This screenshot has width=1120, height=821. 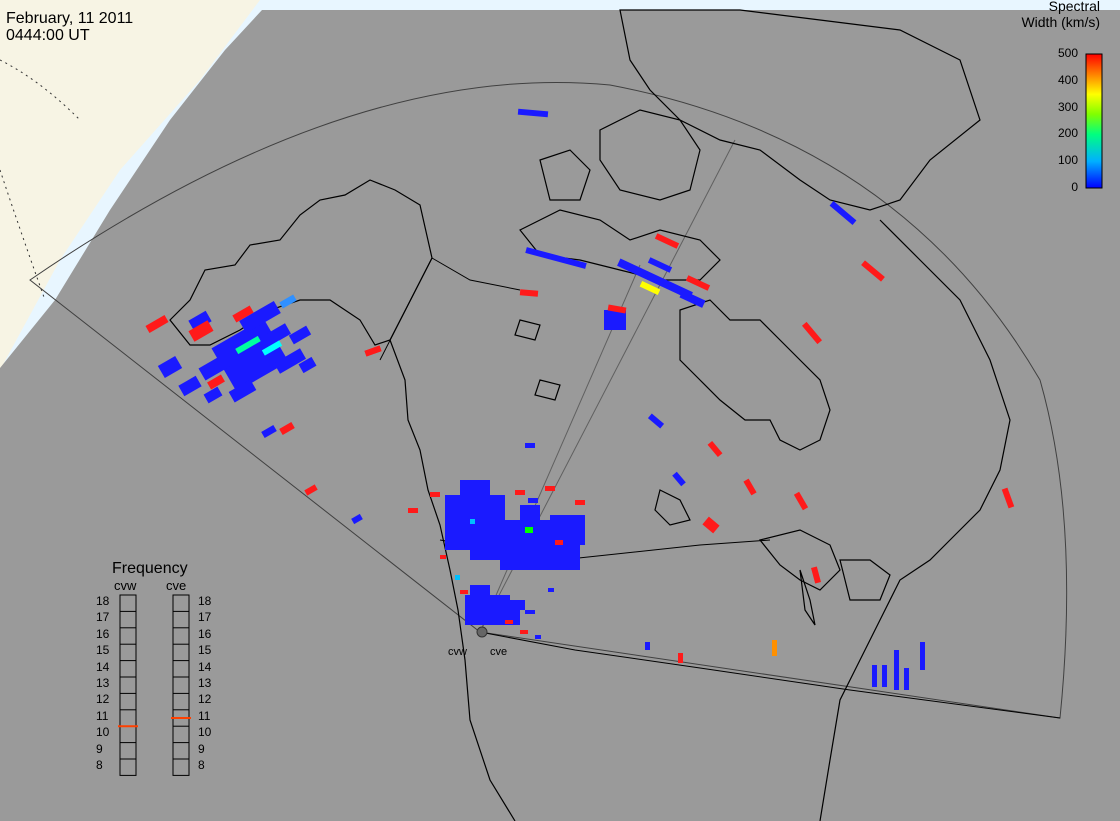 I want to click on frequency-number-left: 14, so click(x=103, y=666).